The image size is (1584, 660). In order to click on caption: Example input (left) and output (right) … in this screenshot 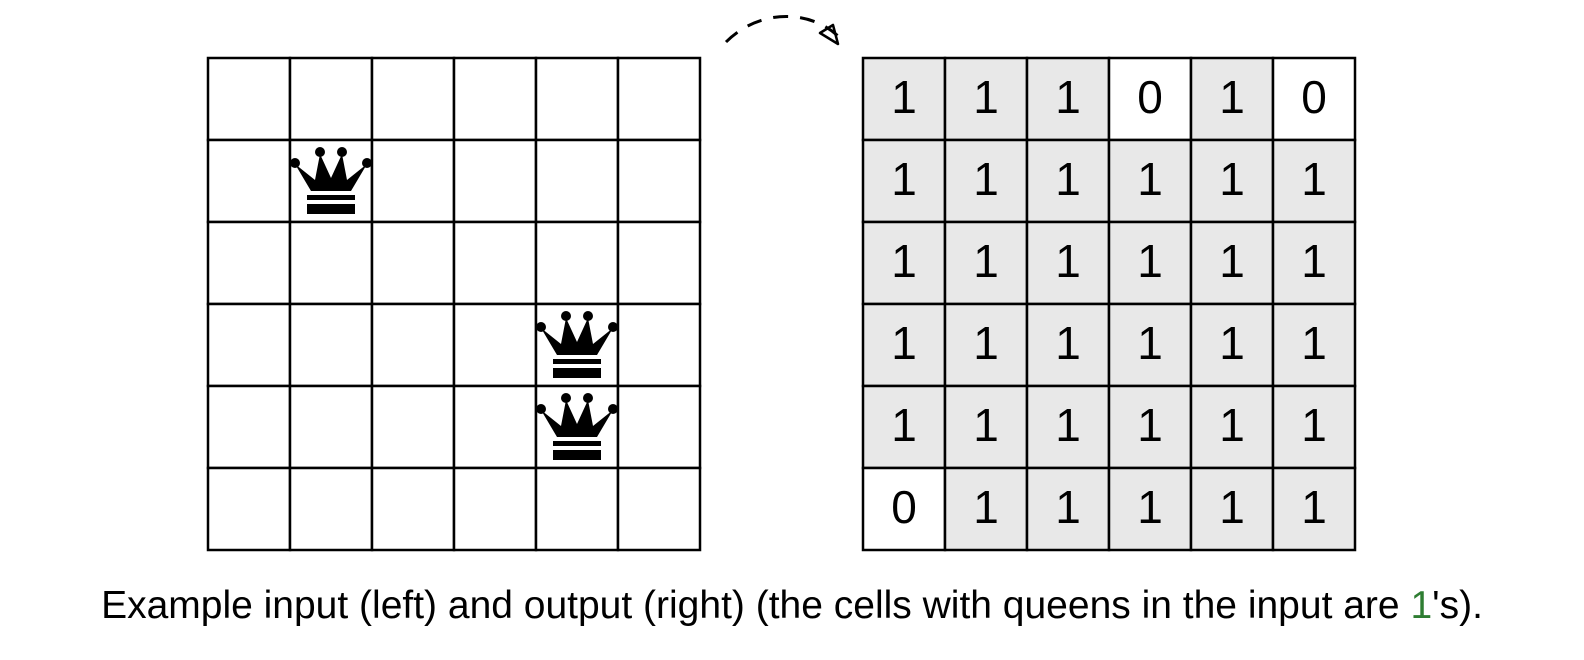, I will do `click(792, 610)`.